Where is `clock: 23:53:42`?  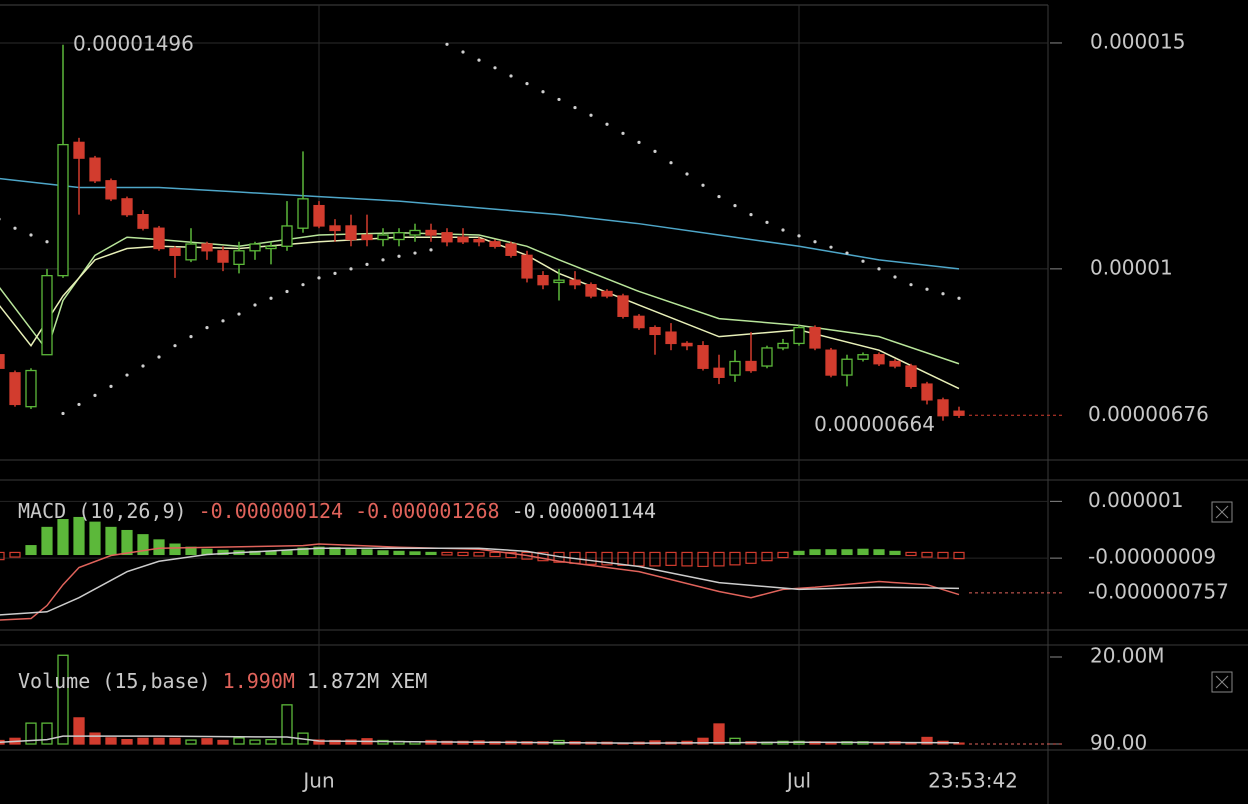
clock: 23:53:42 is located at coordinates (973, 781).